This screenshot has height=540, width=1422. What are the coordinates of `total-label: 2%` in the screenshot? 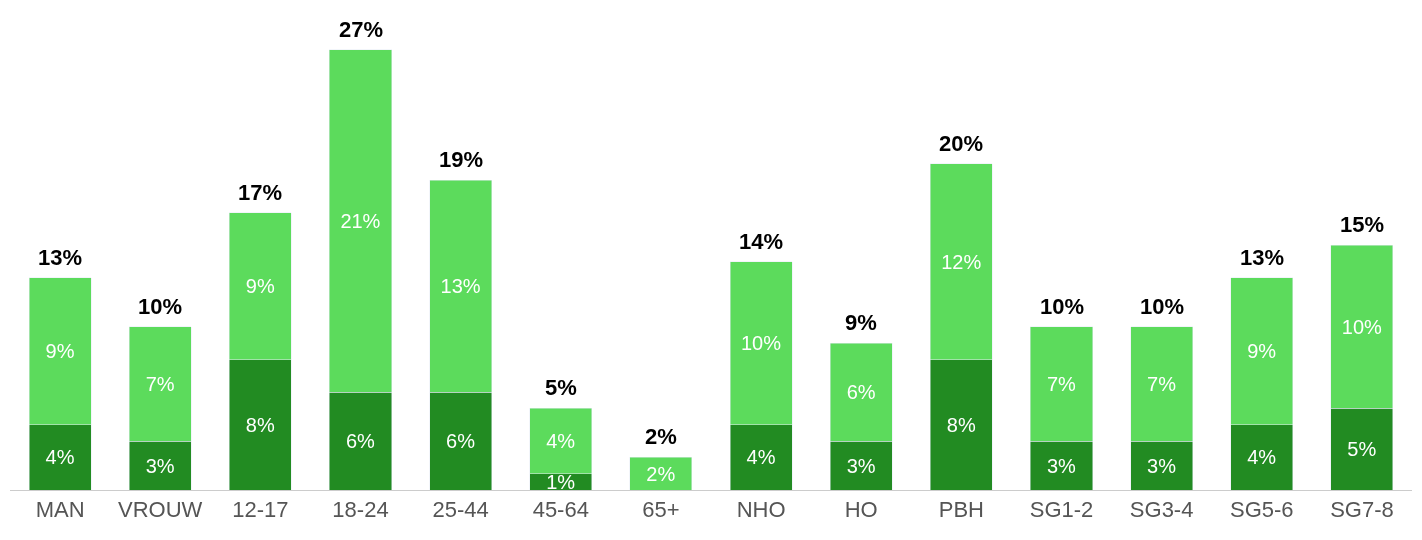 It's located at (661, 436).